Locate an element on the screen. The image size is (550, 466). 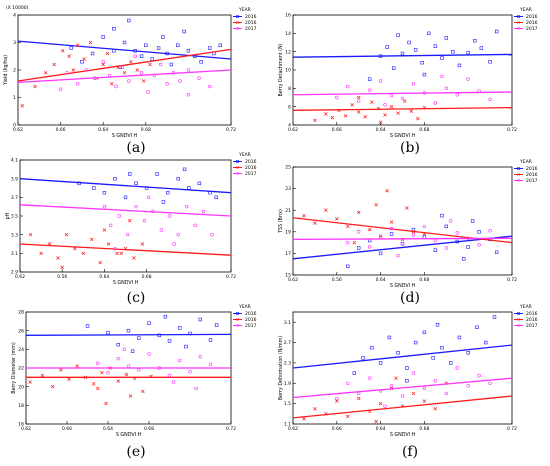
y-tick-label: 3.5 is located at coordinates (14, 217).